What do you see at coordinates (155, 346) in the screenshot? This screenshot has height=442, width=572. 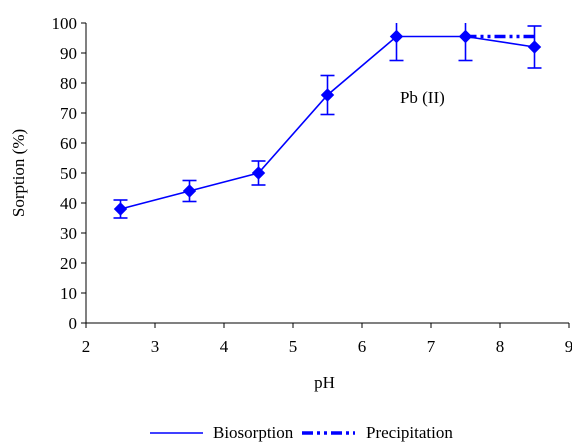 I see `x-tick-label: 3` at bounding box center [155, 346].